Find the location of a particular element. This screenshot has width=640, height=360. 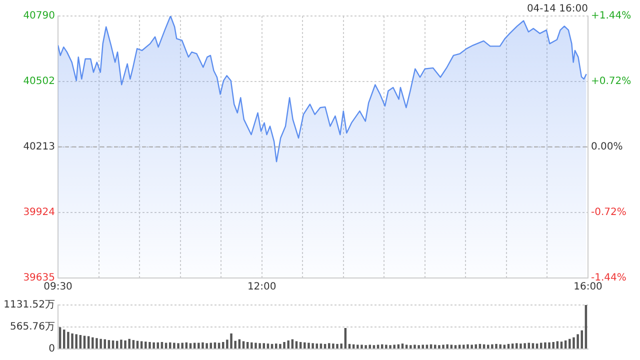

x-tick-label: 12:00 is located at coordinates (261, 287).